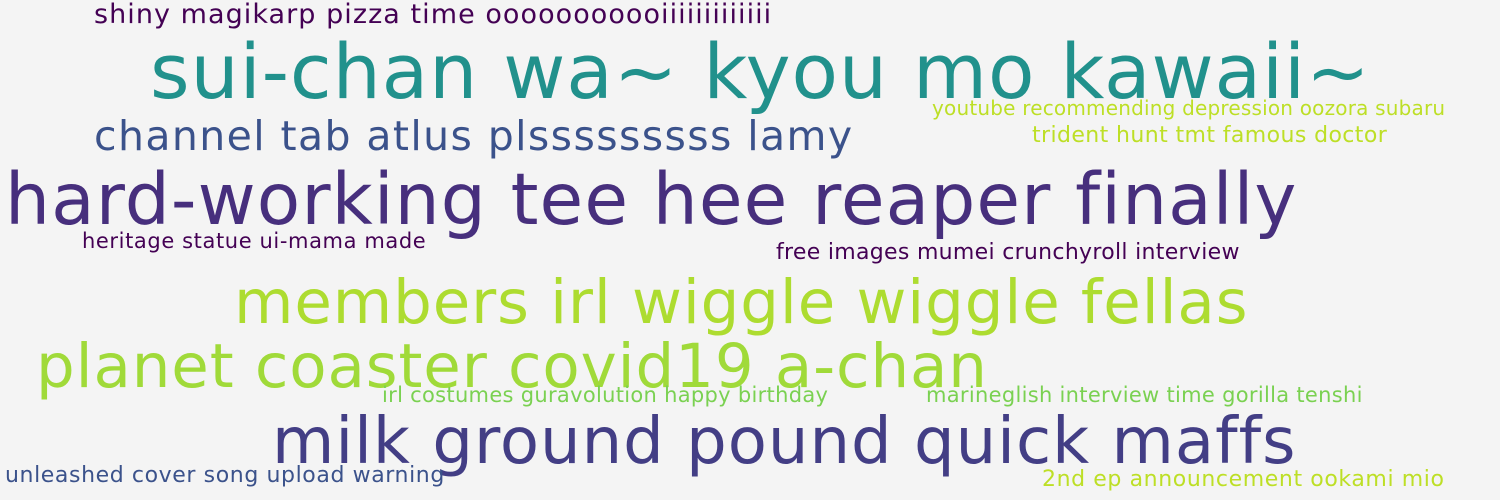 Image resolution: width=1500 pixels, height=500 pixels. Describe the element at coordinates (512, 366) in the screenshot. I see `phrase-planet-coaster: planet coaster covid19 a-chan` at that location.